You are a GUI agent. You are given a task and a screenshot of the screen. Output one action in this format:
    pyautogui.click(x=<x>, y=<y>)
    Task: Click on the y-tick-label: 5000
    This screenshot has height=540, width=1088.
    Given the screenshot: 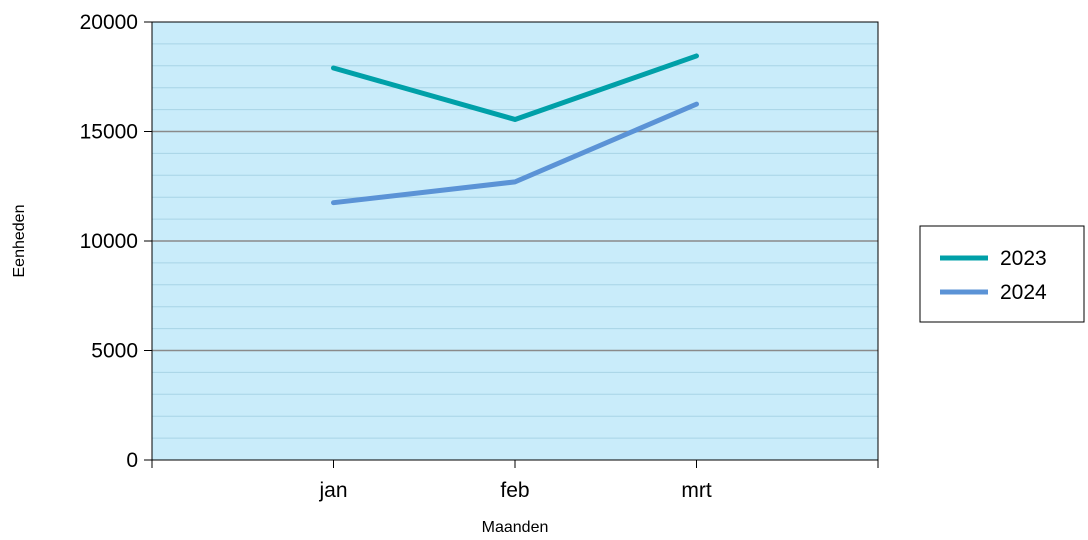 What is the action you would take?
    pyautogui.click(x=114, y=351)
    